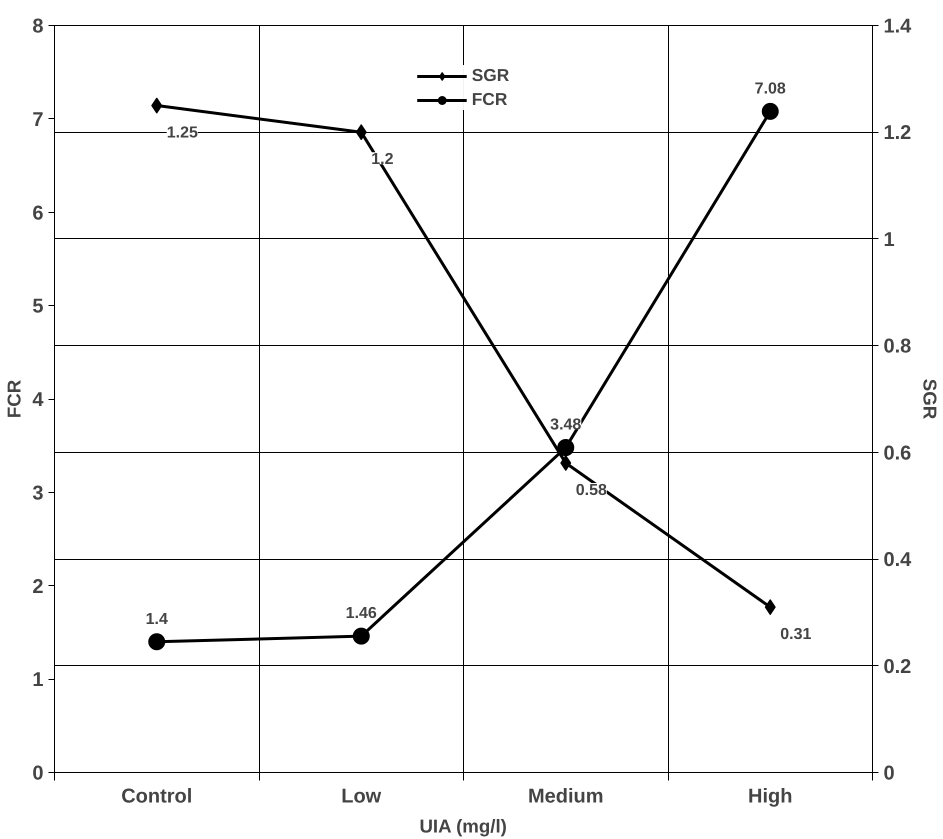 The width and height of the screenshot is (943, 839). I want to click on y-tick-label: 8, so click(38, 27).